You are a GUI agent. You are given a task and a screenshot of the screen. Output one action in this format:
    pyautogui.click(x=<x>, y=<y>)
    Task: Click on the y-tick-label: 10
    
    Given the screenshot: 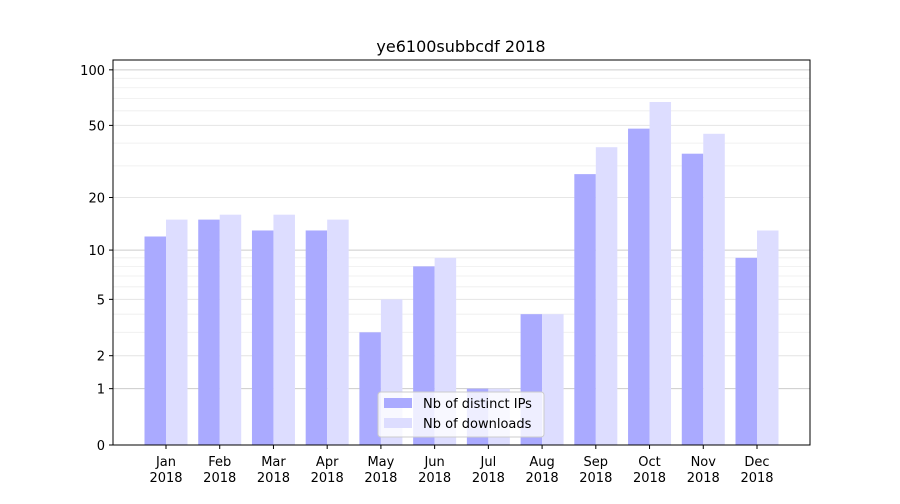 What is the action you would take?
    pyautogui.click(x=96, y=251)
    